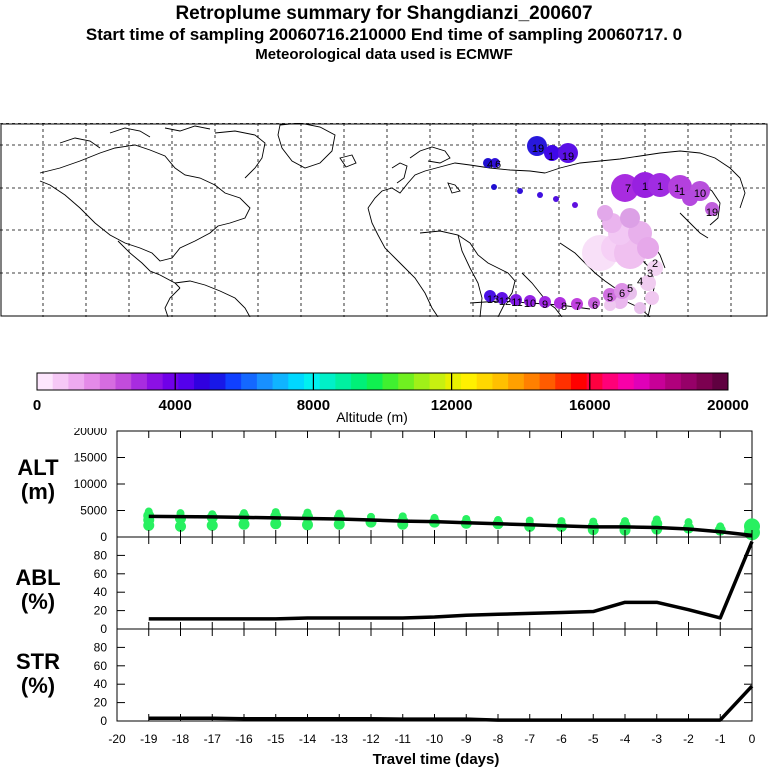  Describe the element at coordinates (38, 480) in the screenshot. I see `alt-panel-label: ALT (m)` at that location.